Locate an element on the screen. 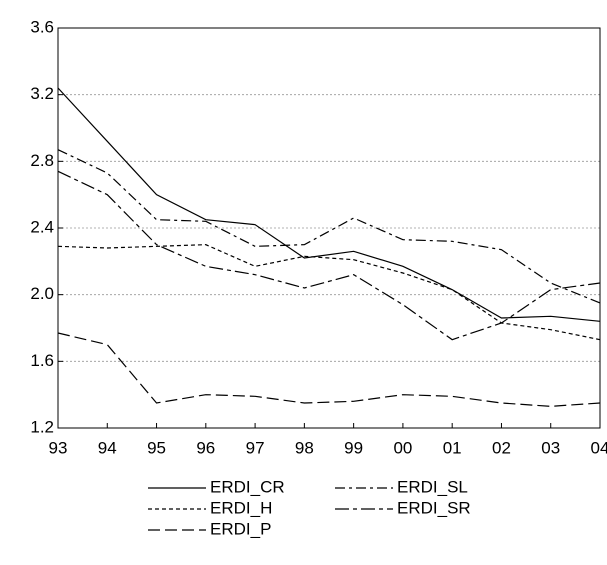 Image resolution: width=607 pixels, height=565 pixels. y-tick-label: 1.6 is located at coordinates (42, 360).